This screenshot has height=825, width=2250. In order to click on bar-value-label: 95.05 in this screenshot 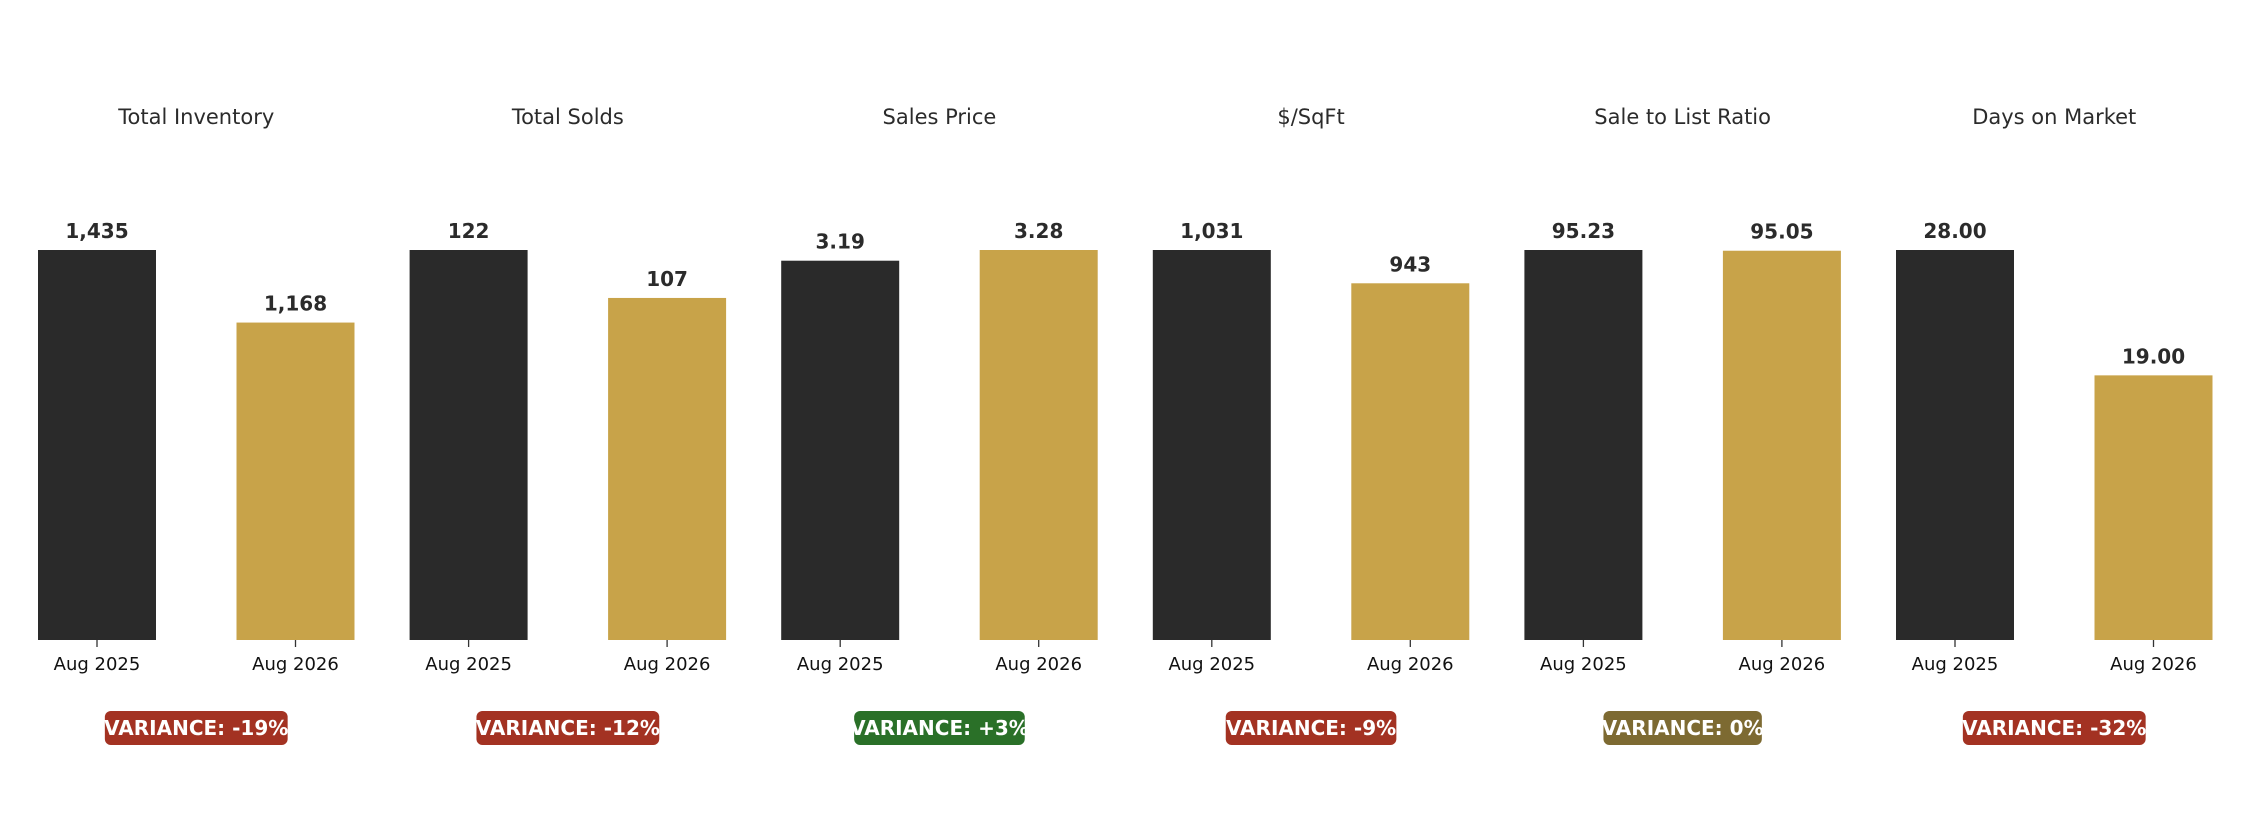, I will do `click(1781, 232)`.